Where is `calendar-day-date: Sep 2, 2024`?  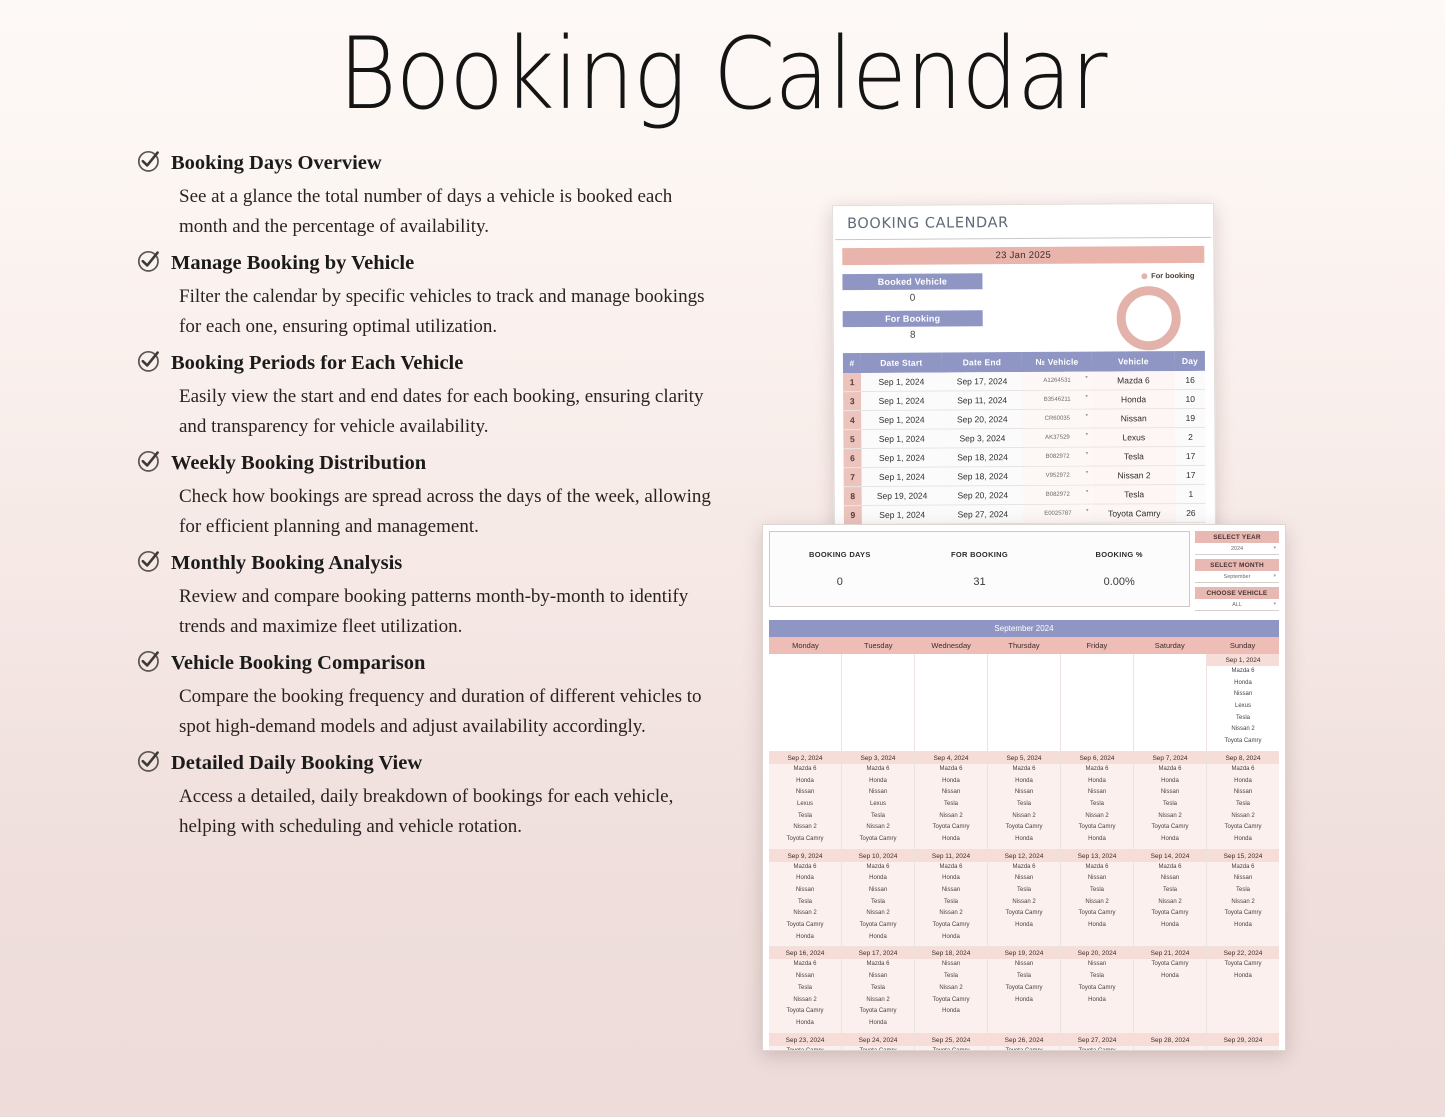 calendar-day-date: Sep 2, 2024 is located at coordinates (805, 757).